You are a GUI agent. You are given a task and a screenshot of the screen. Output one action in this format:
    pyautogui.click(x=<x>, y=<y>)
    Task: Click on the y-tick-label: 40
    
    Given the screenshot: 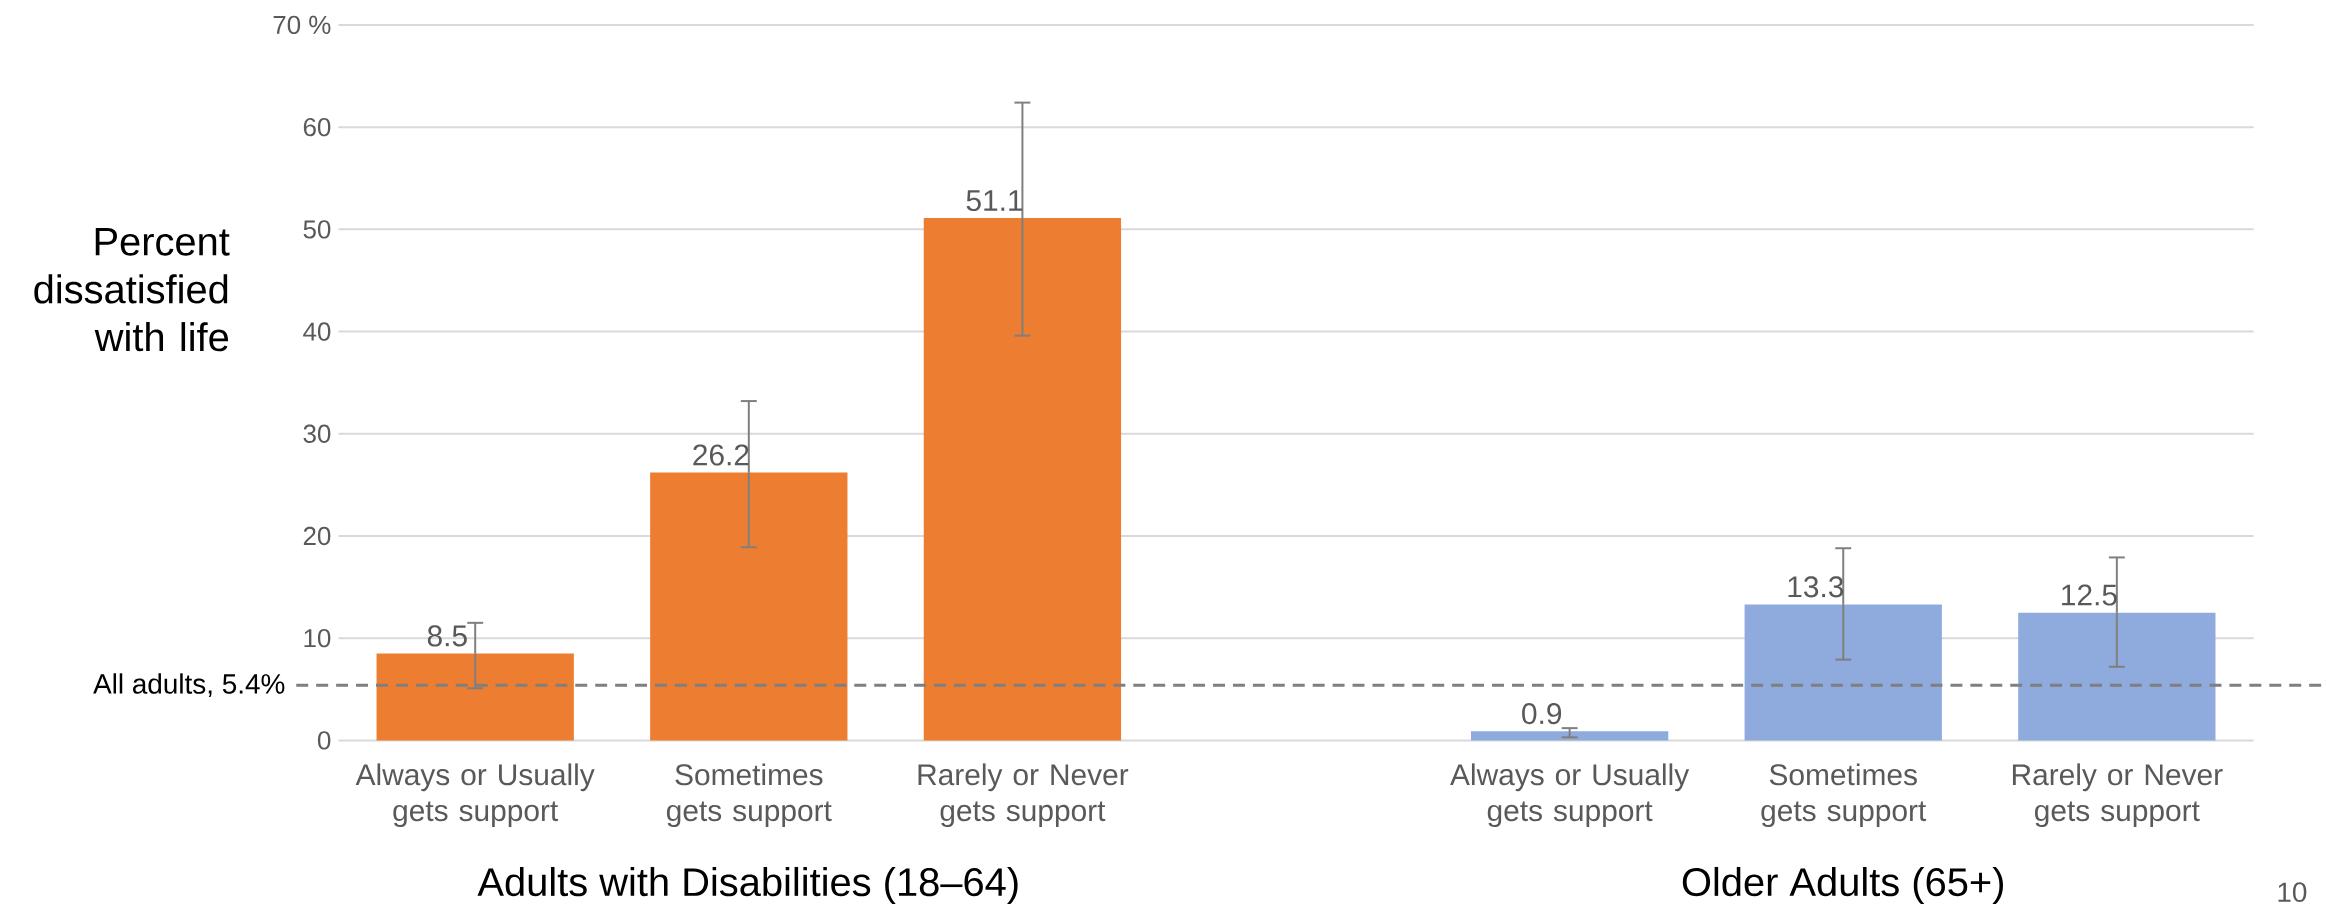 What is the action you would take?
    pyautogui.click(x=317, y=331)
    